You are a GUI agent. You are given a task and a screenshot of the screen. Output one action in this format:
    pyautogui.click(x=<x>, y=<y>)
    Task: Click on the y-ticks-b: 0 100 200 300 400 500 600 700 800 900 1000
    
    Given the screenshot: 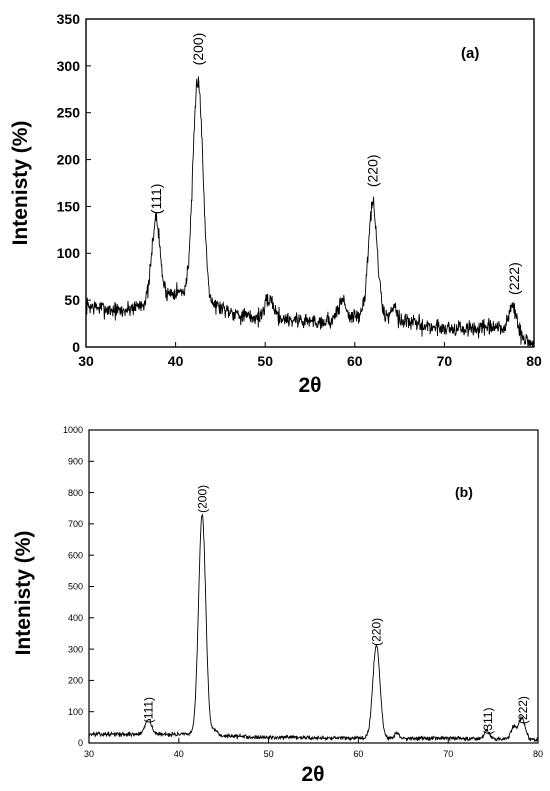 What is the action you would take?
    pyautogui.click(x=78, y=586)
    